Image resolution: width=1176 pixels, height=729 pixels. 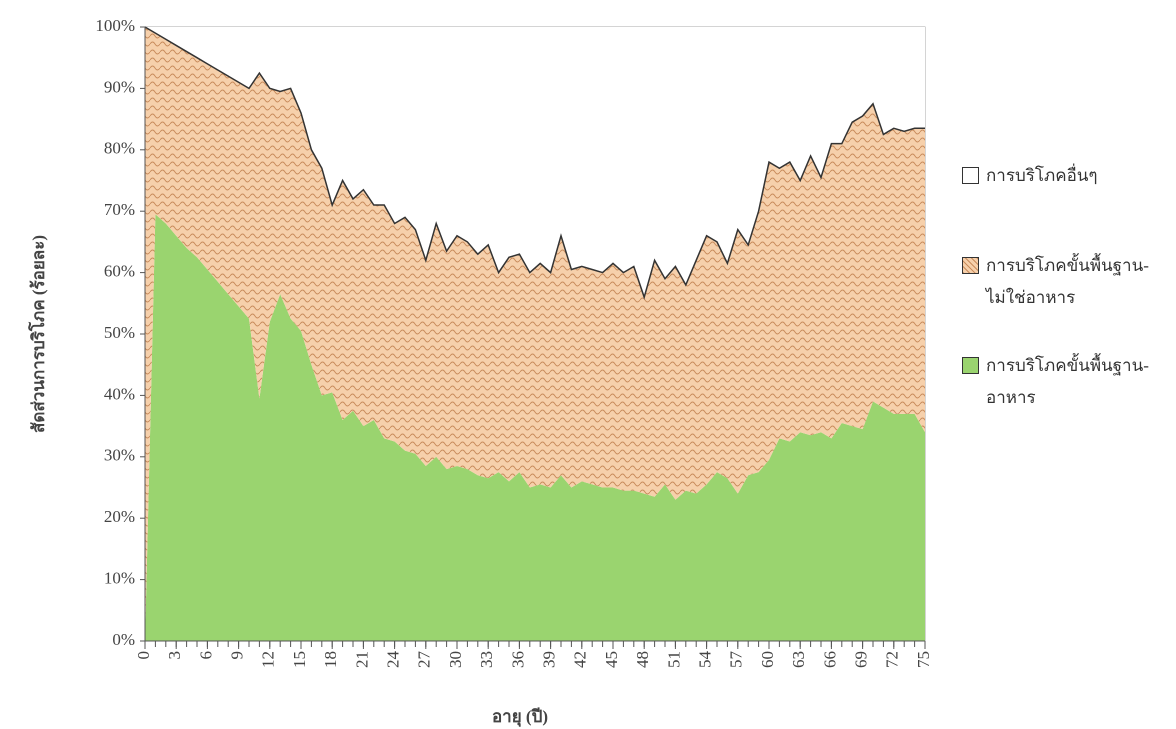 I want to click on x-tick-label: 15, so click(x=299, y=659).